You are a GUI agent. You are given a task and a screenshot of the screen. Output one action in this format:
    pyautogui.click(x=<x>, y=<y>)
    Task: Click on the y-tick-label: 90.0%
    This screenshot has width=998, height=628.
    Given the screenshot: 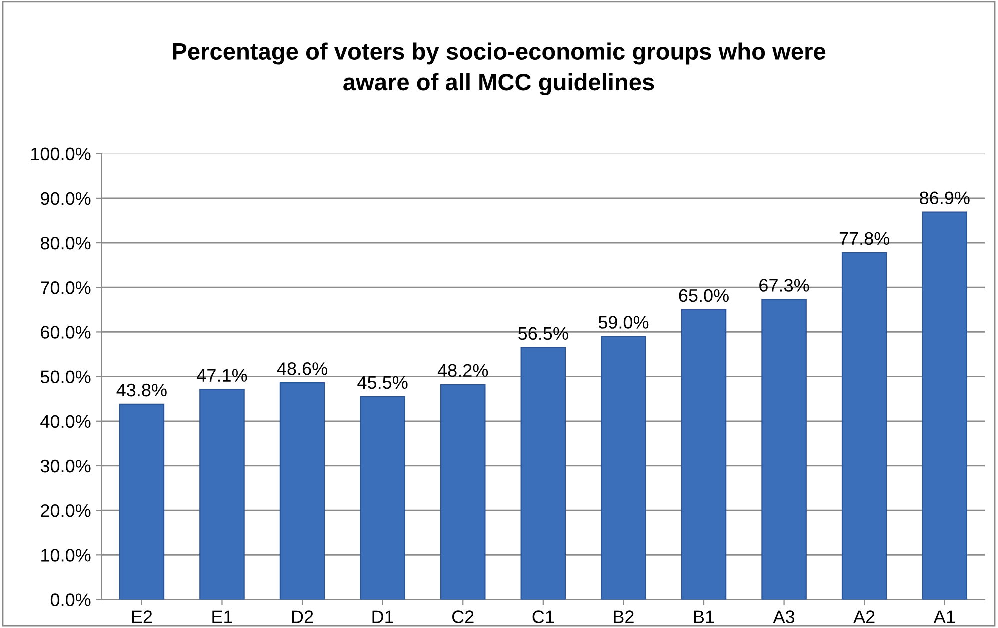 What is the action you would take?
    pyautogui.click(x=66, y=199)
    